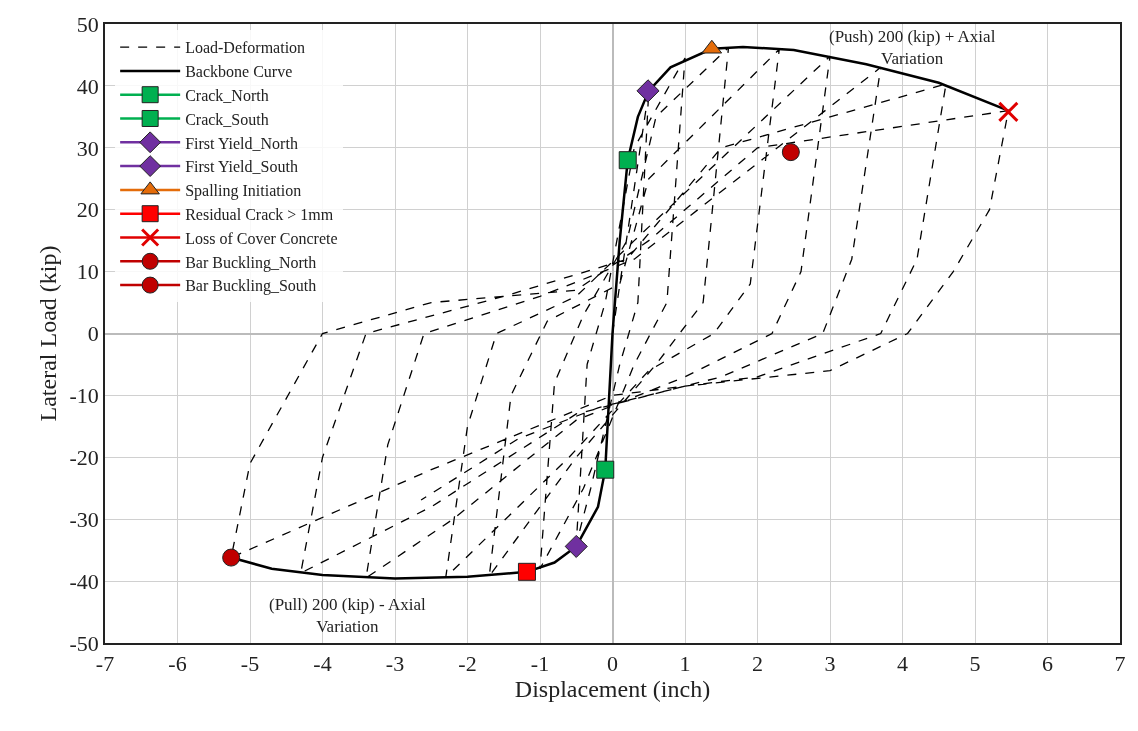 This screenshot has height=731, width=1138. I want to click on legend-label: Crack_North, so click(227, 95).